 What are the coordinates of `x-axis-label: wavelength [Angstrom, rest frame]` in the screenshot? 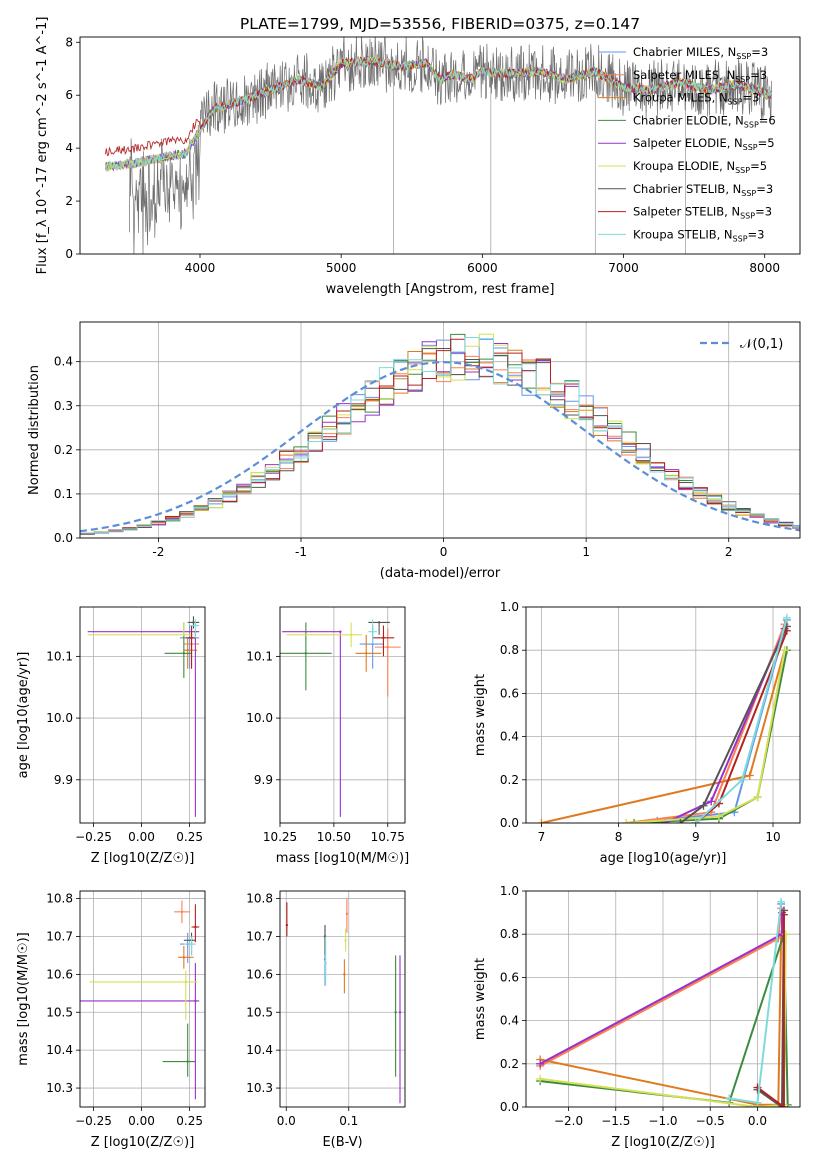 It's located at (440, 289).